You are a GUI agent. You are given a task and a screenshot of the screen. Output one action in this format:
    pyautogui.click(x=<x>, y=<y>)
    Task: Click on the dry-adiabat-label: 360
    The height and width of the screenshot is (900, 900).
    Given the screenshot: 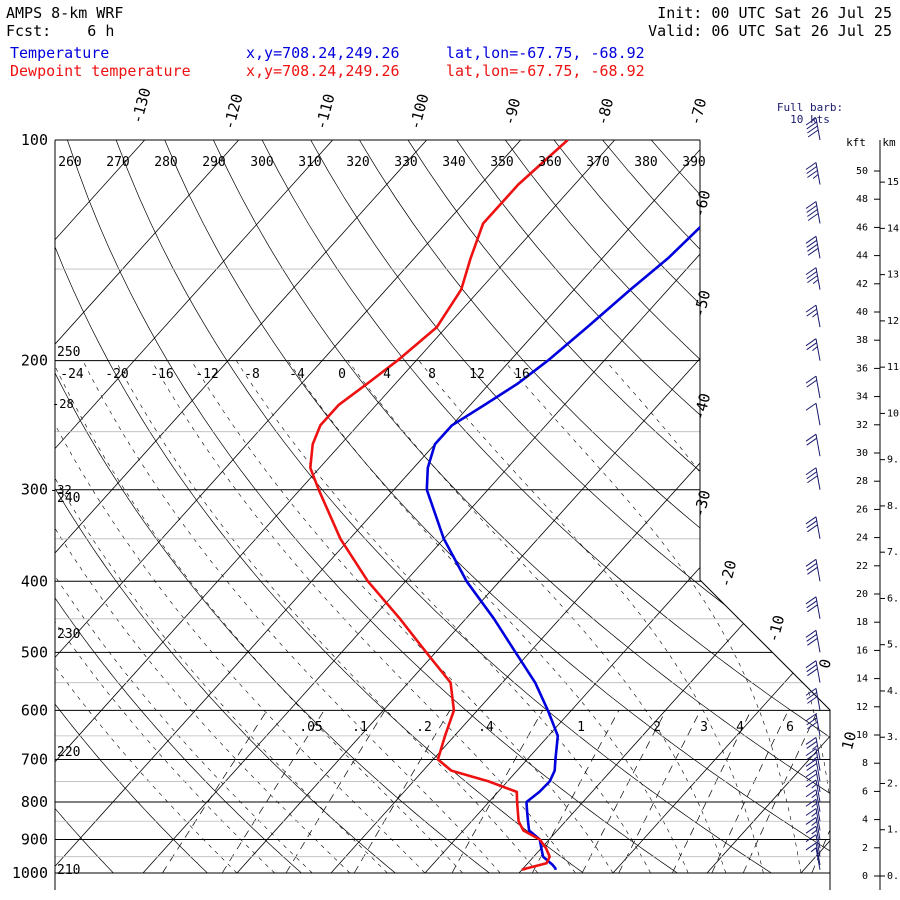 What is the action you would take?
    pyautogui.click(x=549, y=162)
    